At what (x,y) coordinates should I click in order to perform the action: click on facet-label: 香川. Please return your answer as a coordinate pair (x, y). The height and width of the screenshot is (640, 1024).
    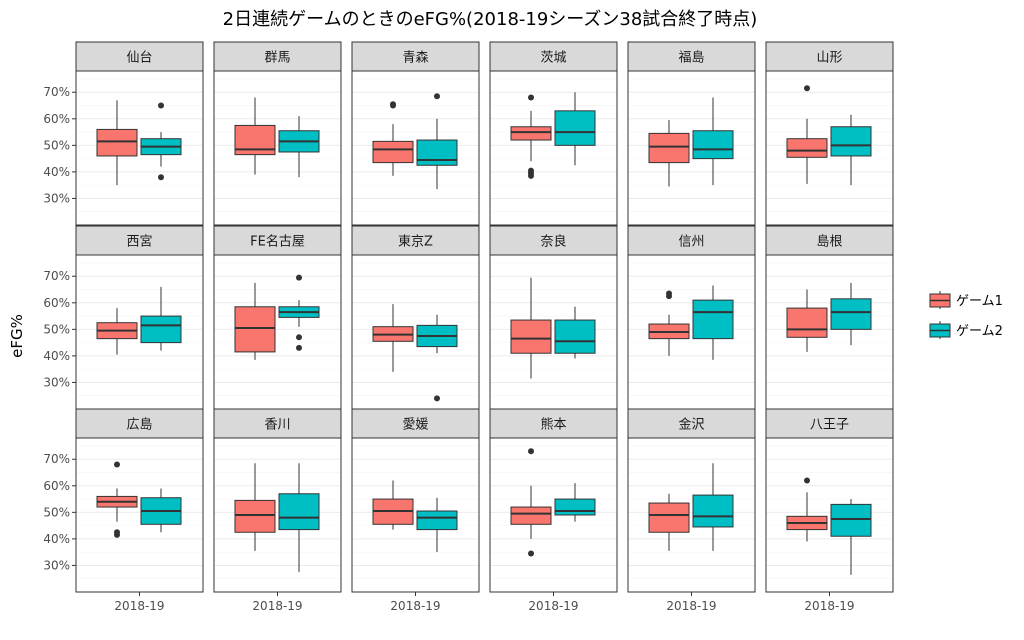
    Looking at the image, I should click on (277, 425).